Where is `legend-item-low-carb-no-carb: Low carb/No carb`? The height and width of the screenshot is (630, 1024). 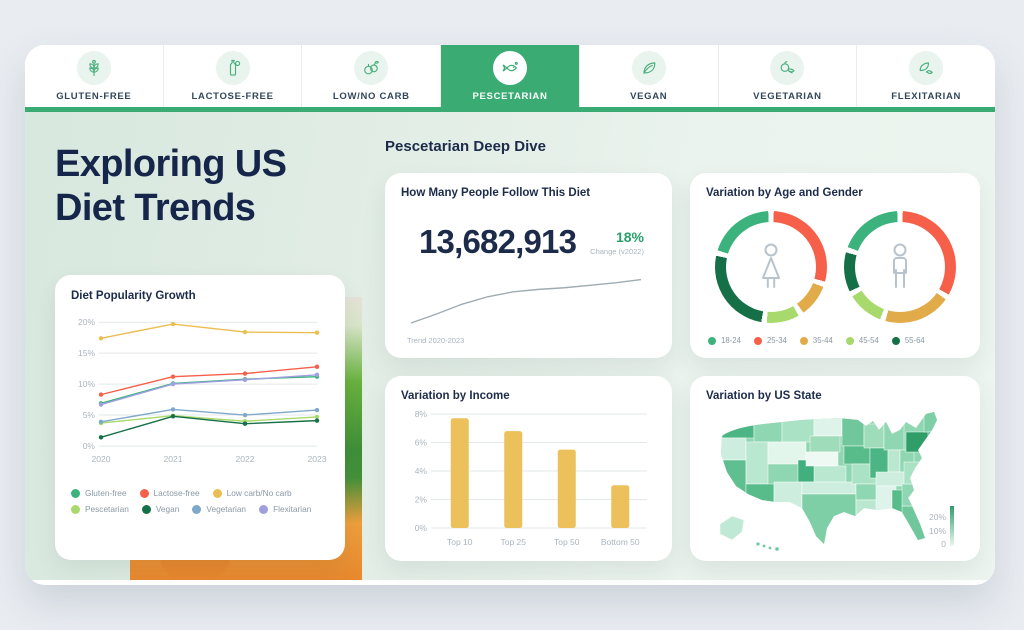 legend-item-low-carb-no-carb: Low carb/No carb is located at coordinates (252, 493).